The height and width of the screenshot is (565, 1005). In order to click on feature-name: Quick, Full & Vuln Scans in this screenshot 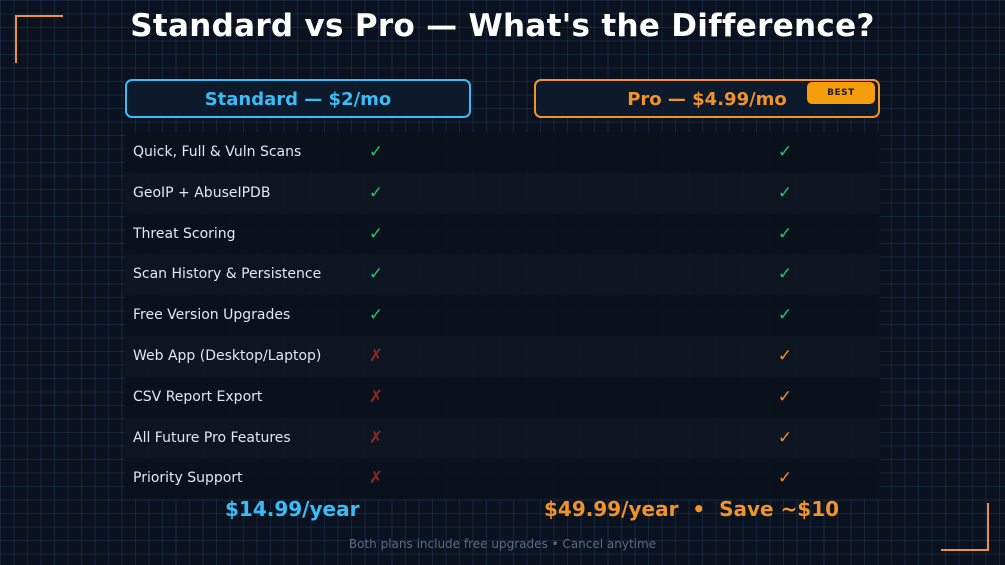, I will do `click(217, 152)`.